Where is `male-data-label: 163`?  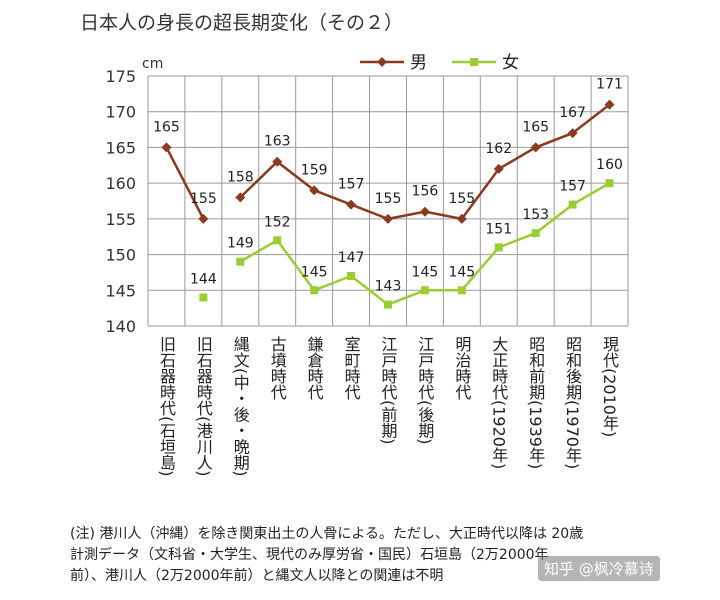 male-data-label: 163 is located at coordinates (277, 142).